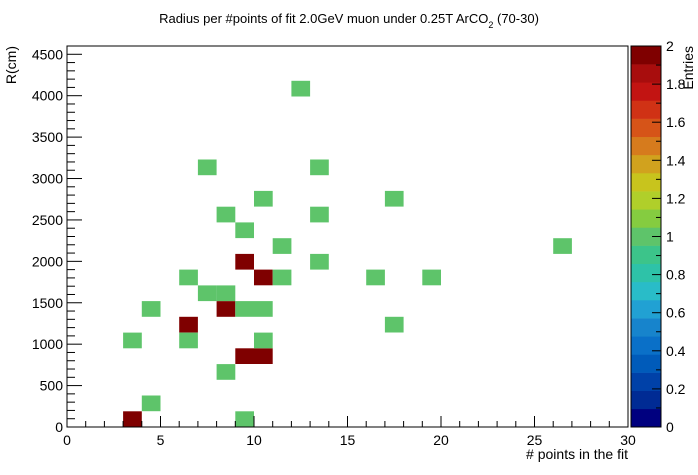  I want to click on y-tick-label: 3000, so click(47, 179).